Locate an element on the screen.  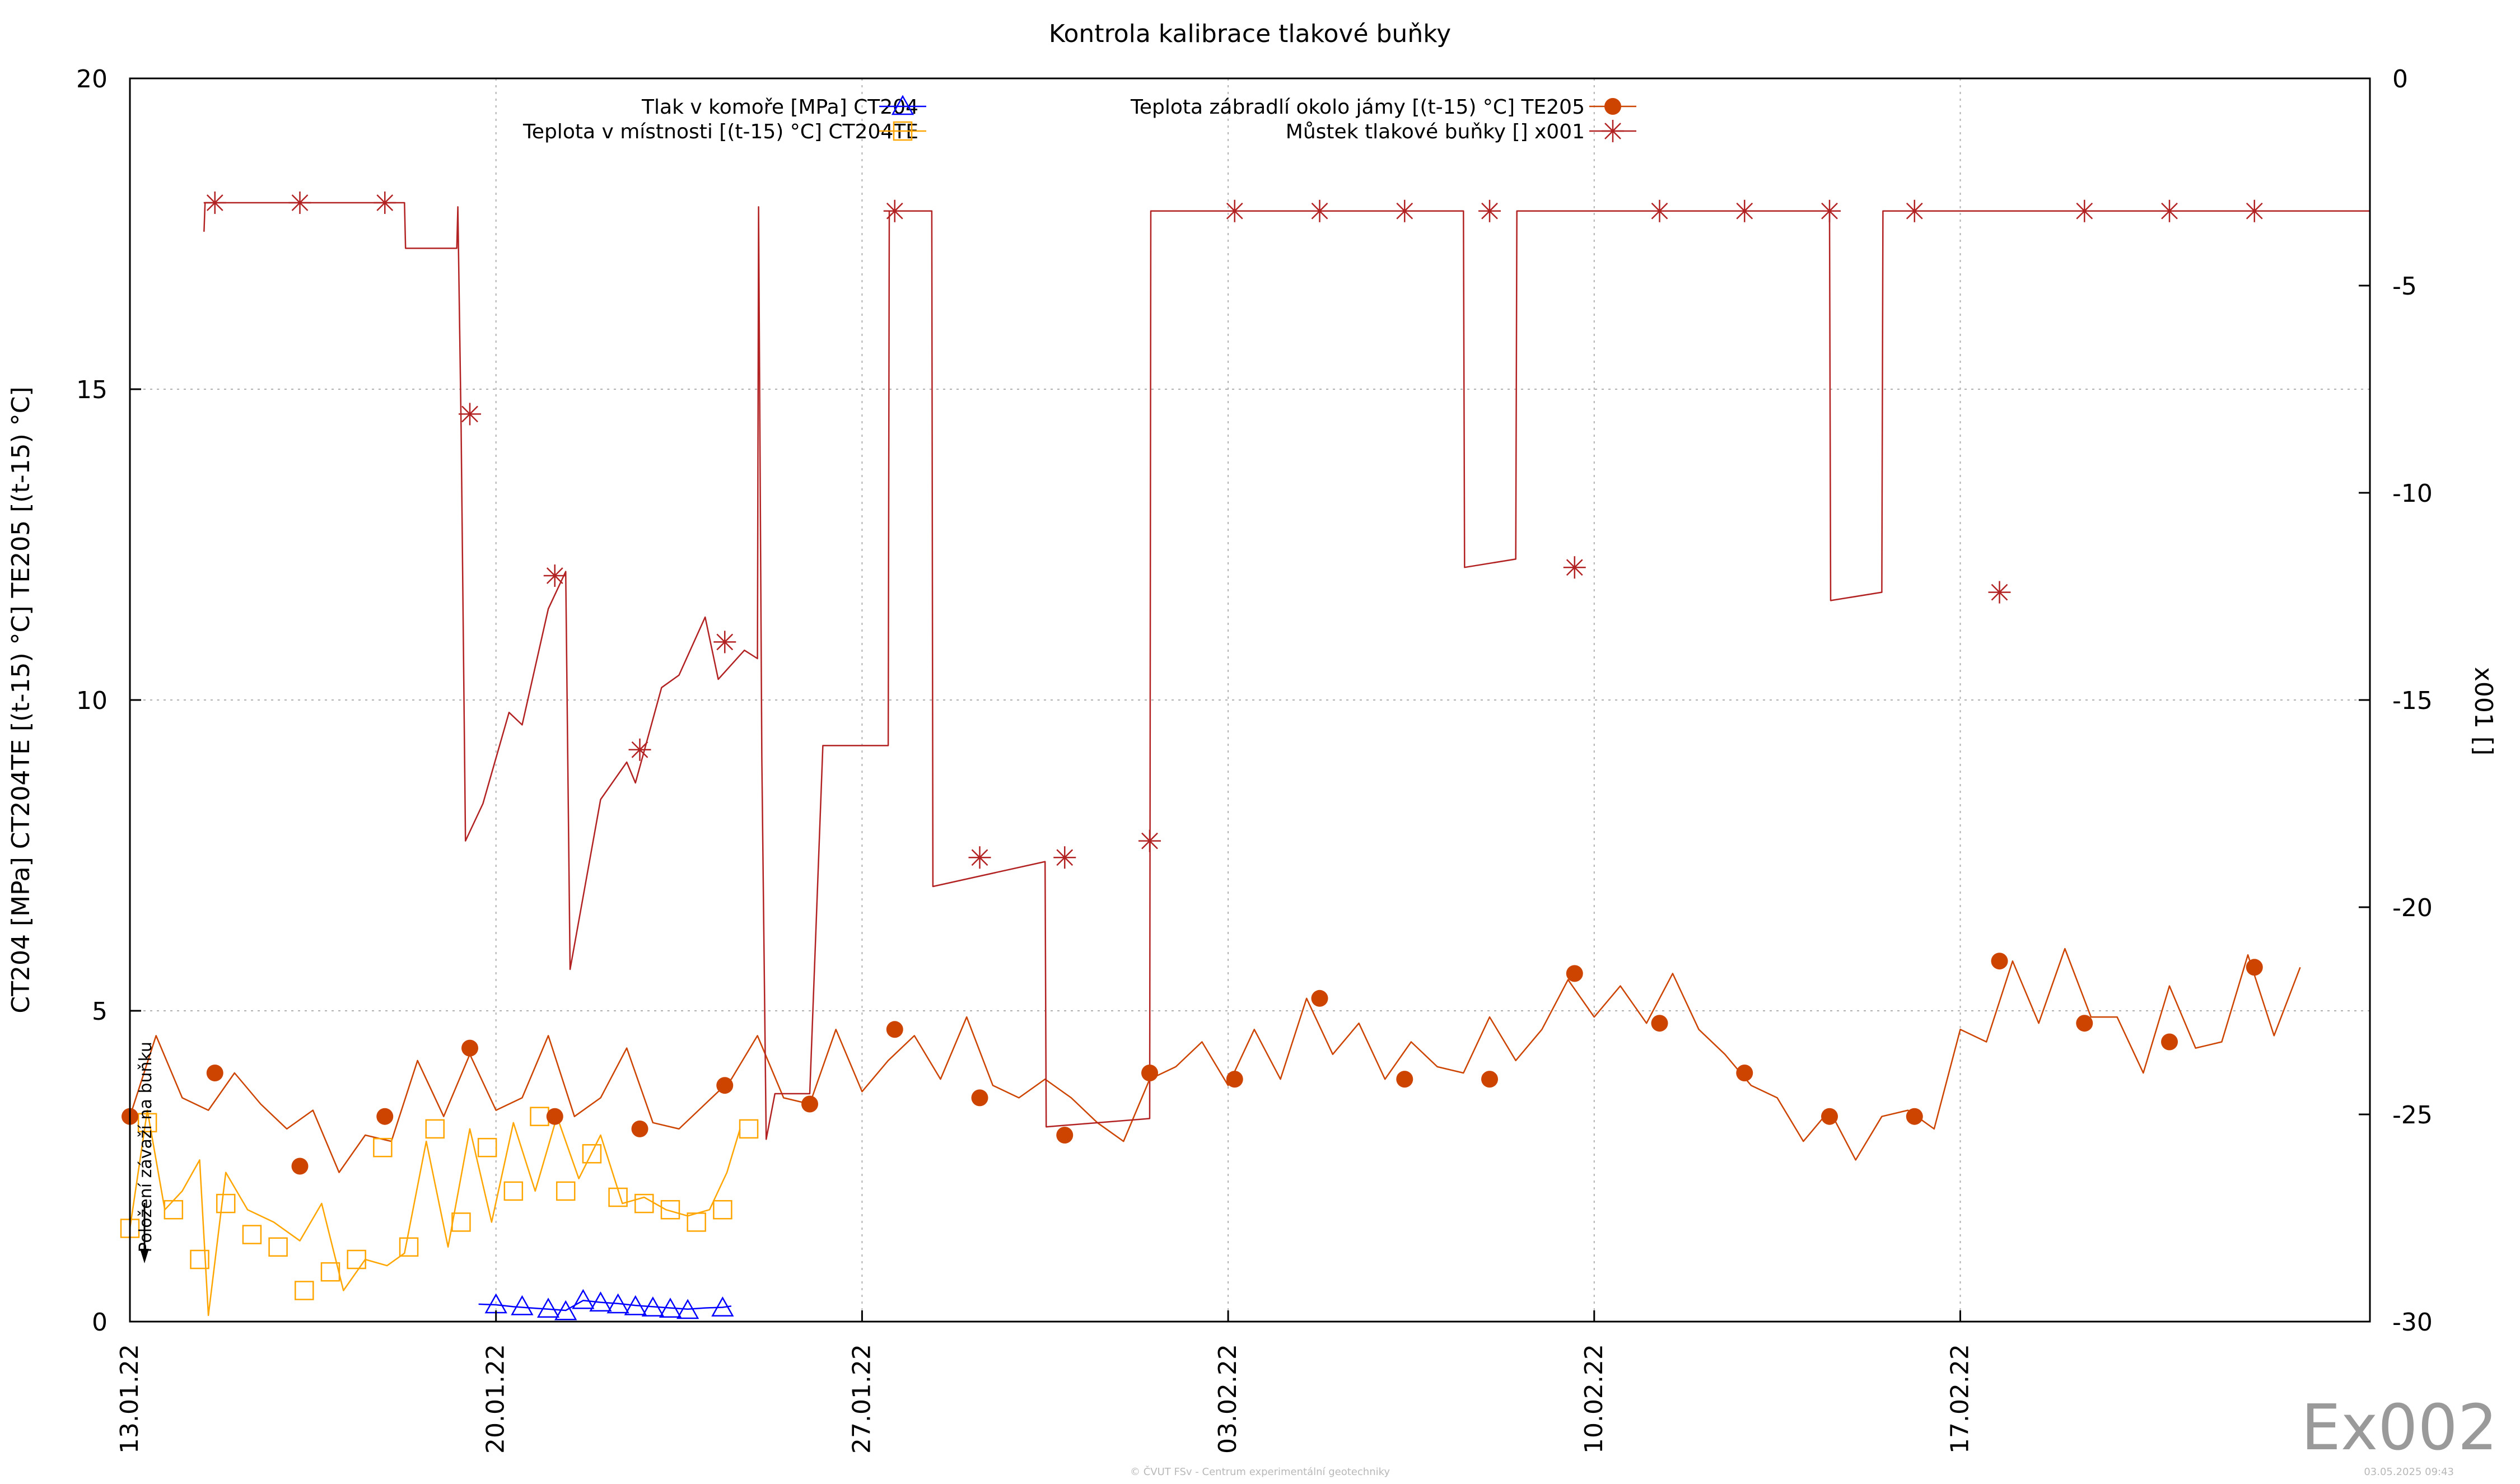
x-tick-label: 03.02.22 is located at coordinates (1228, 1399).